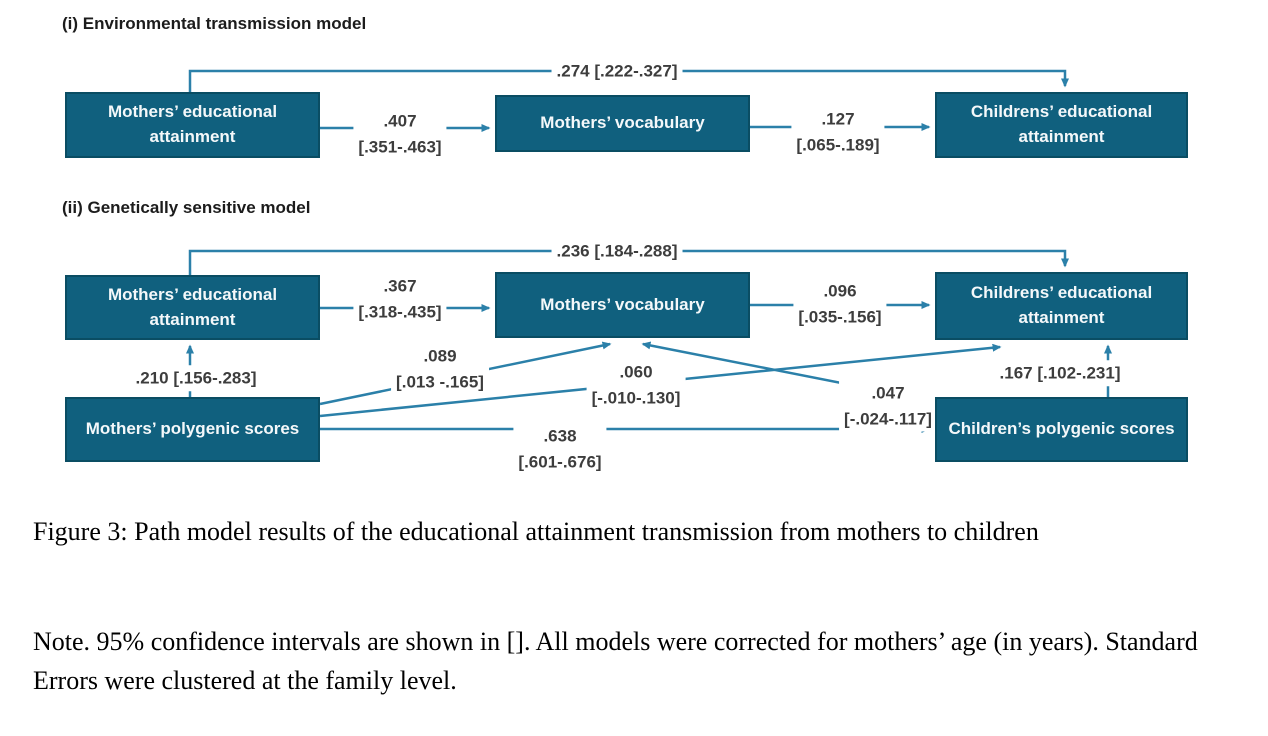 The width and height of the screenshot is (1268, 736). I want to click on box-ii-mothers-educational-attainment: Mothers’ educational attainment, so click(192, 307).